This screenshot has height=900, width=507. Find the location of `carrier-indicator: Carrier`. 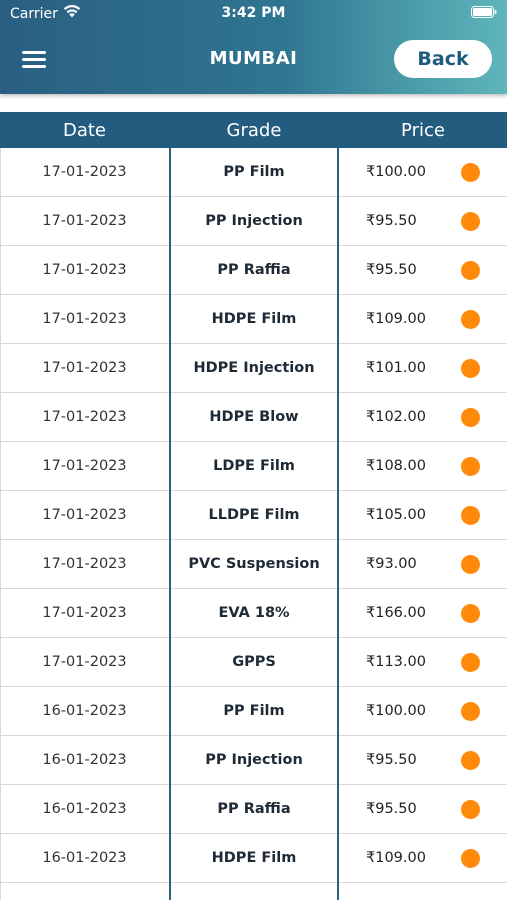

carrier-indicator: Carrier is located at coordinates (45, 13).